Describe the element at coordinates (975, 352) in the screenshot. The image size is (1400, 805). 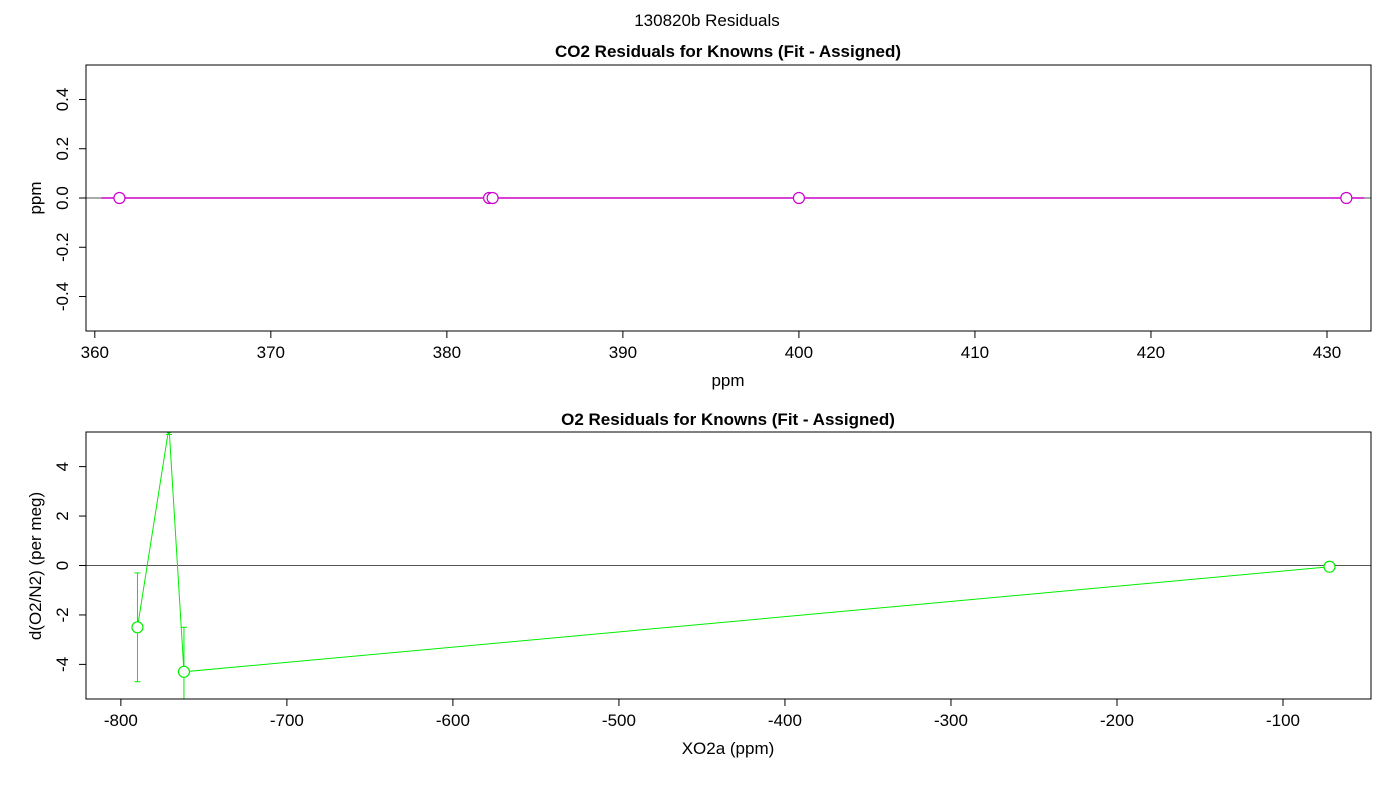
I see `co2-x-tick-label: 410` at that location.